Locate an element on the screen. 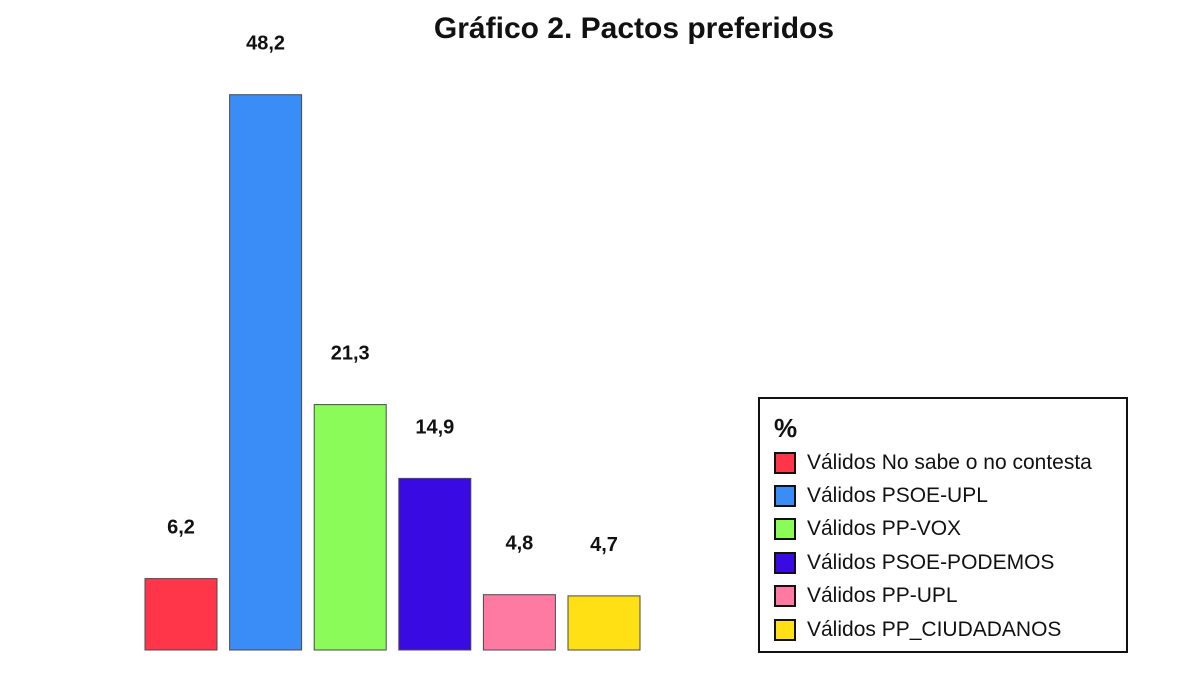 The width and height of the screenshot is (1200, 675). chart-title: Gráfico 2. Pactos preferidos is located at coordinates (634, 28).